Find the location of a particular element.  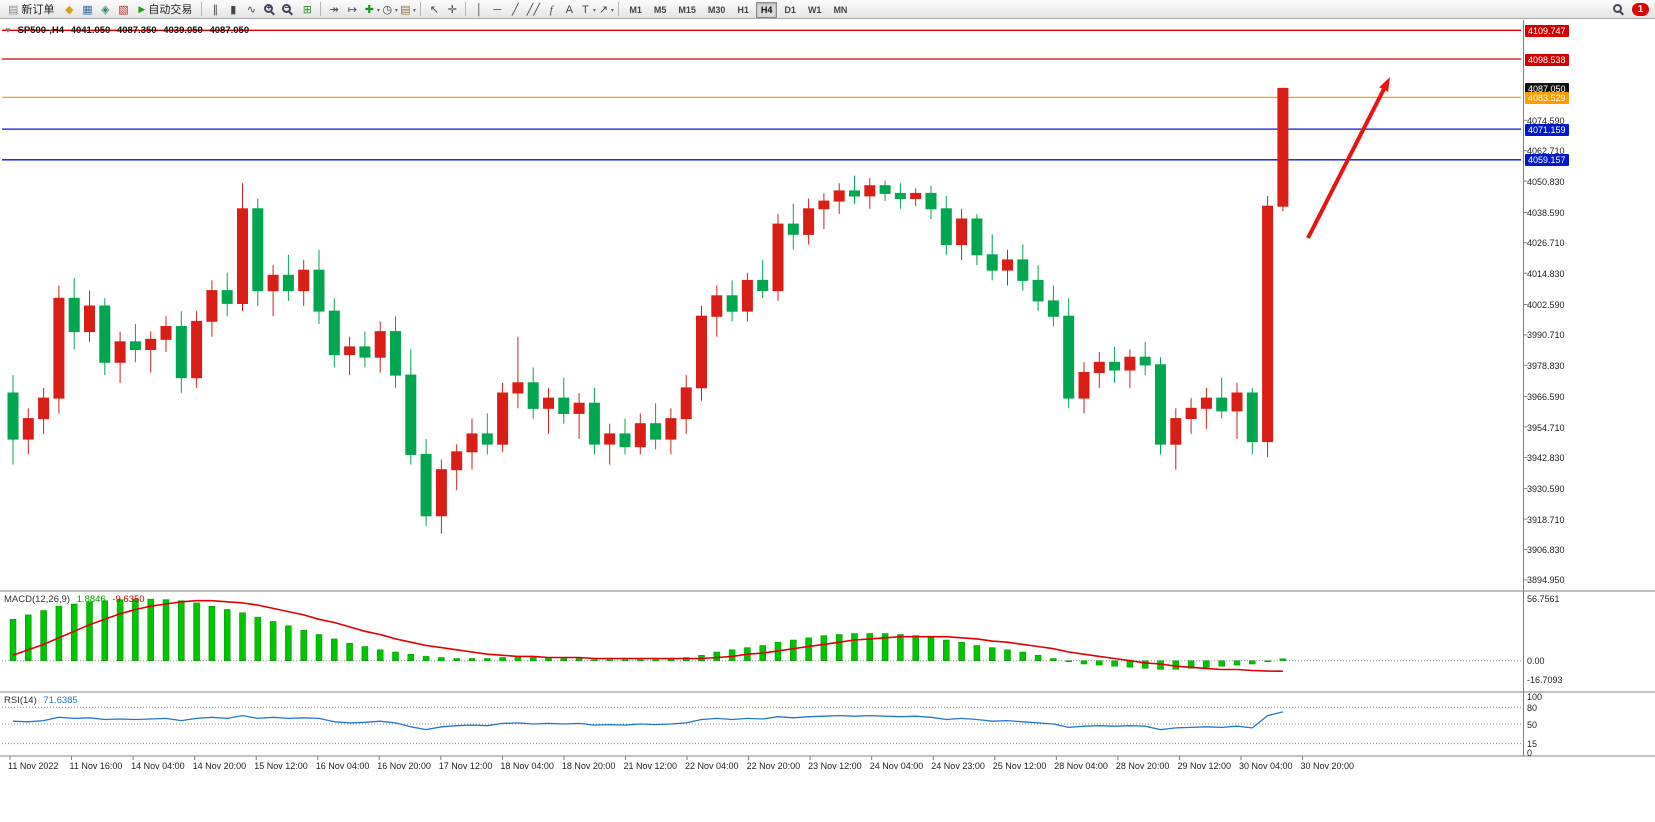

vertical-line-icon: │ is located at coordinates (479, 10).